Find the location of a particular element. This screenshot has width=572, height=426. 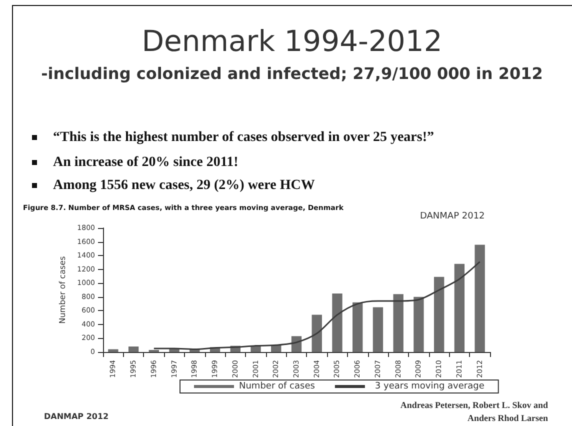

legend-label: 3 years moving average is located at coordinates (429, 387).